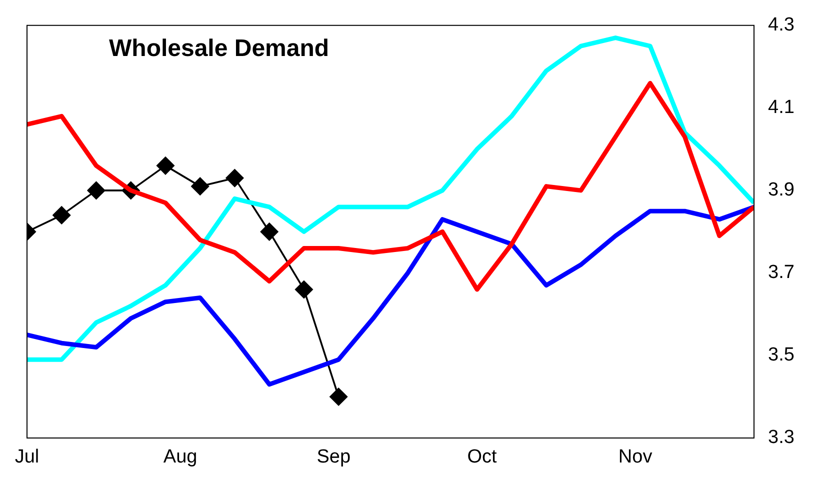 This screenshot has height=482, width=813. Describe the element at coordinates (781, 190) in the screenshot. I see `y-tick-label: 3.9` at that location.